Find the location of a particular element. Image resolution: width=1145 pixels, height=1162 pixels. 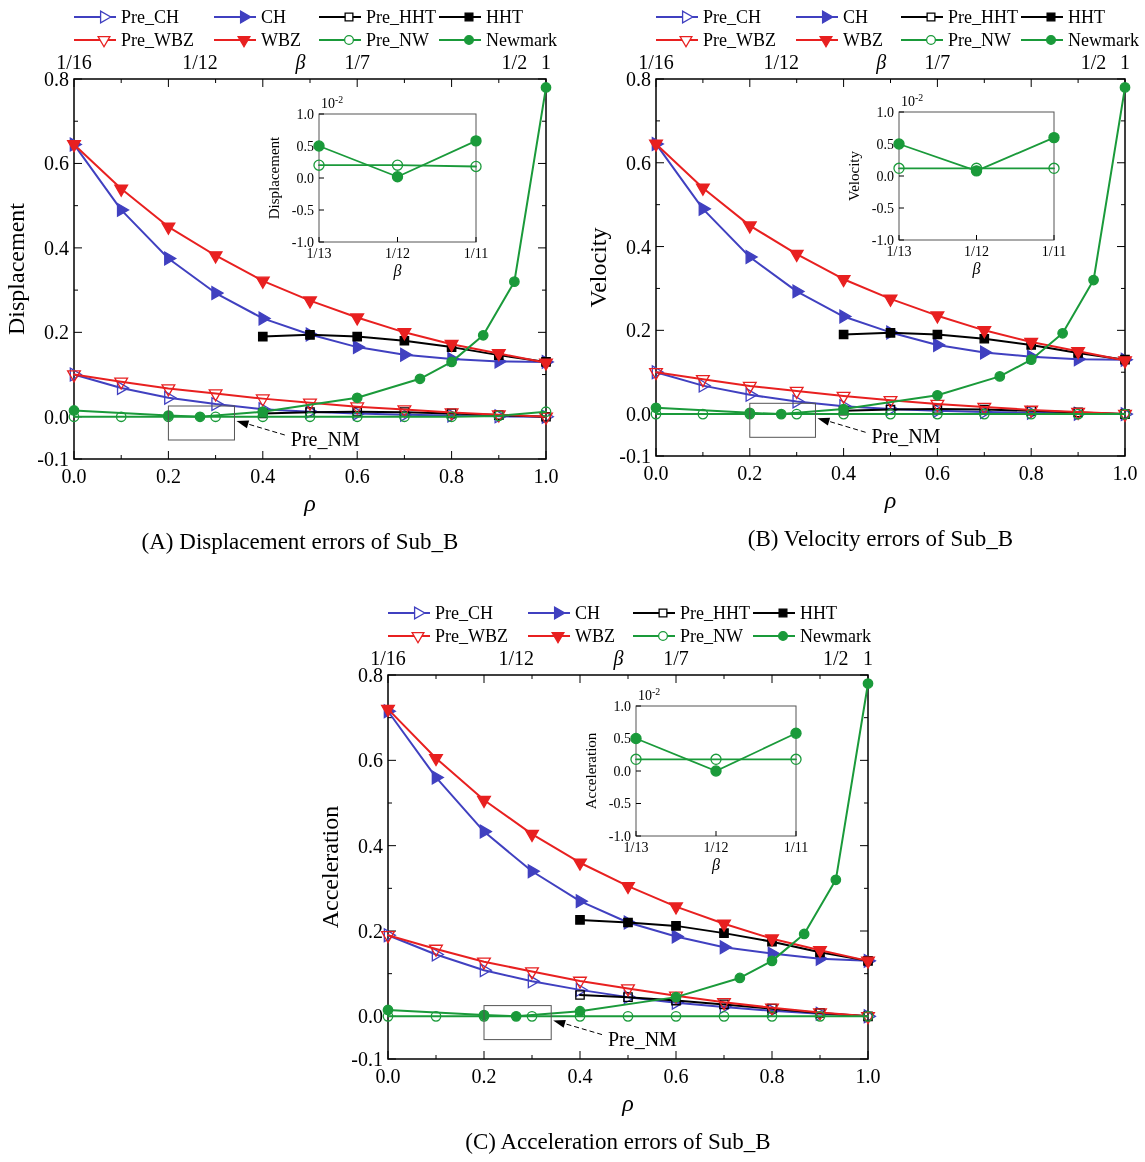

text: (B) Velocity errors of Sub_B is located at coordinates (880, 538).